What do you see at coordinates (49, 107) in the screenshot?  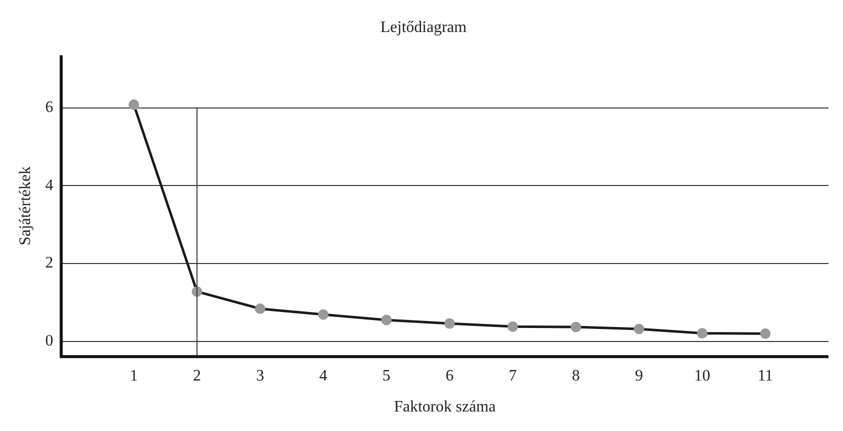 I see `y-tick-label: 6` at bounding box center [49, 107].